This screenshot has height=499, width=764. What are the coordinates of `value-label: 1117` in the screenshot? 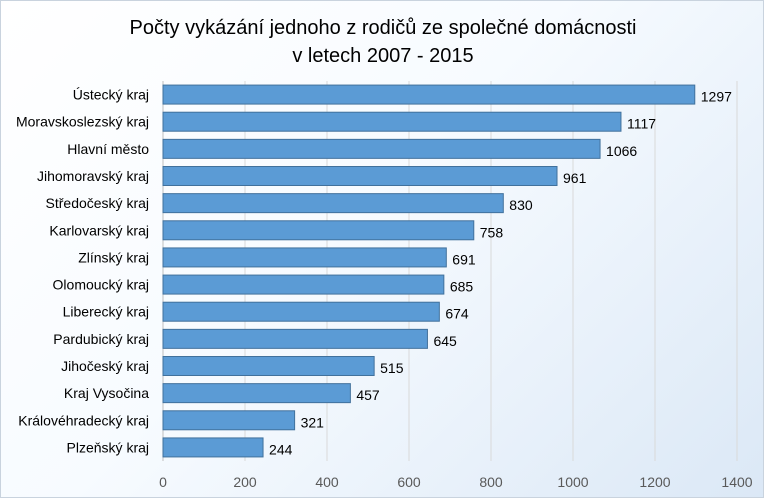 It's located at (641, 124).